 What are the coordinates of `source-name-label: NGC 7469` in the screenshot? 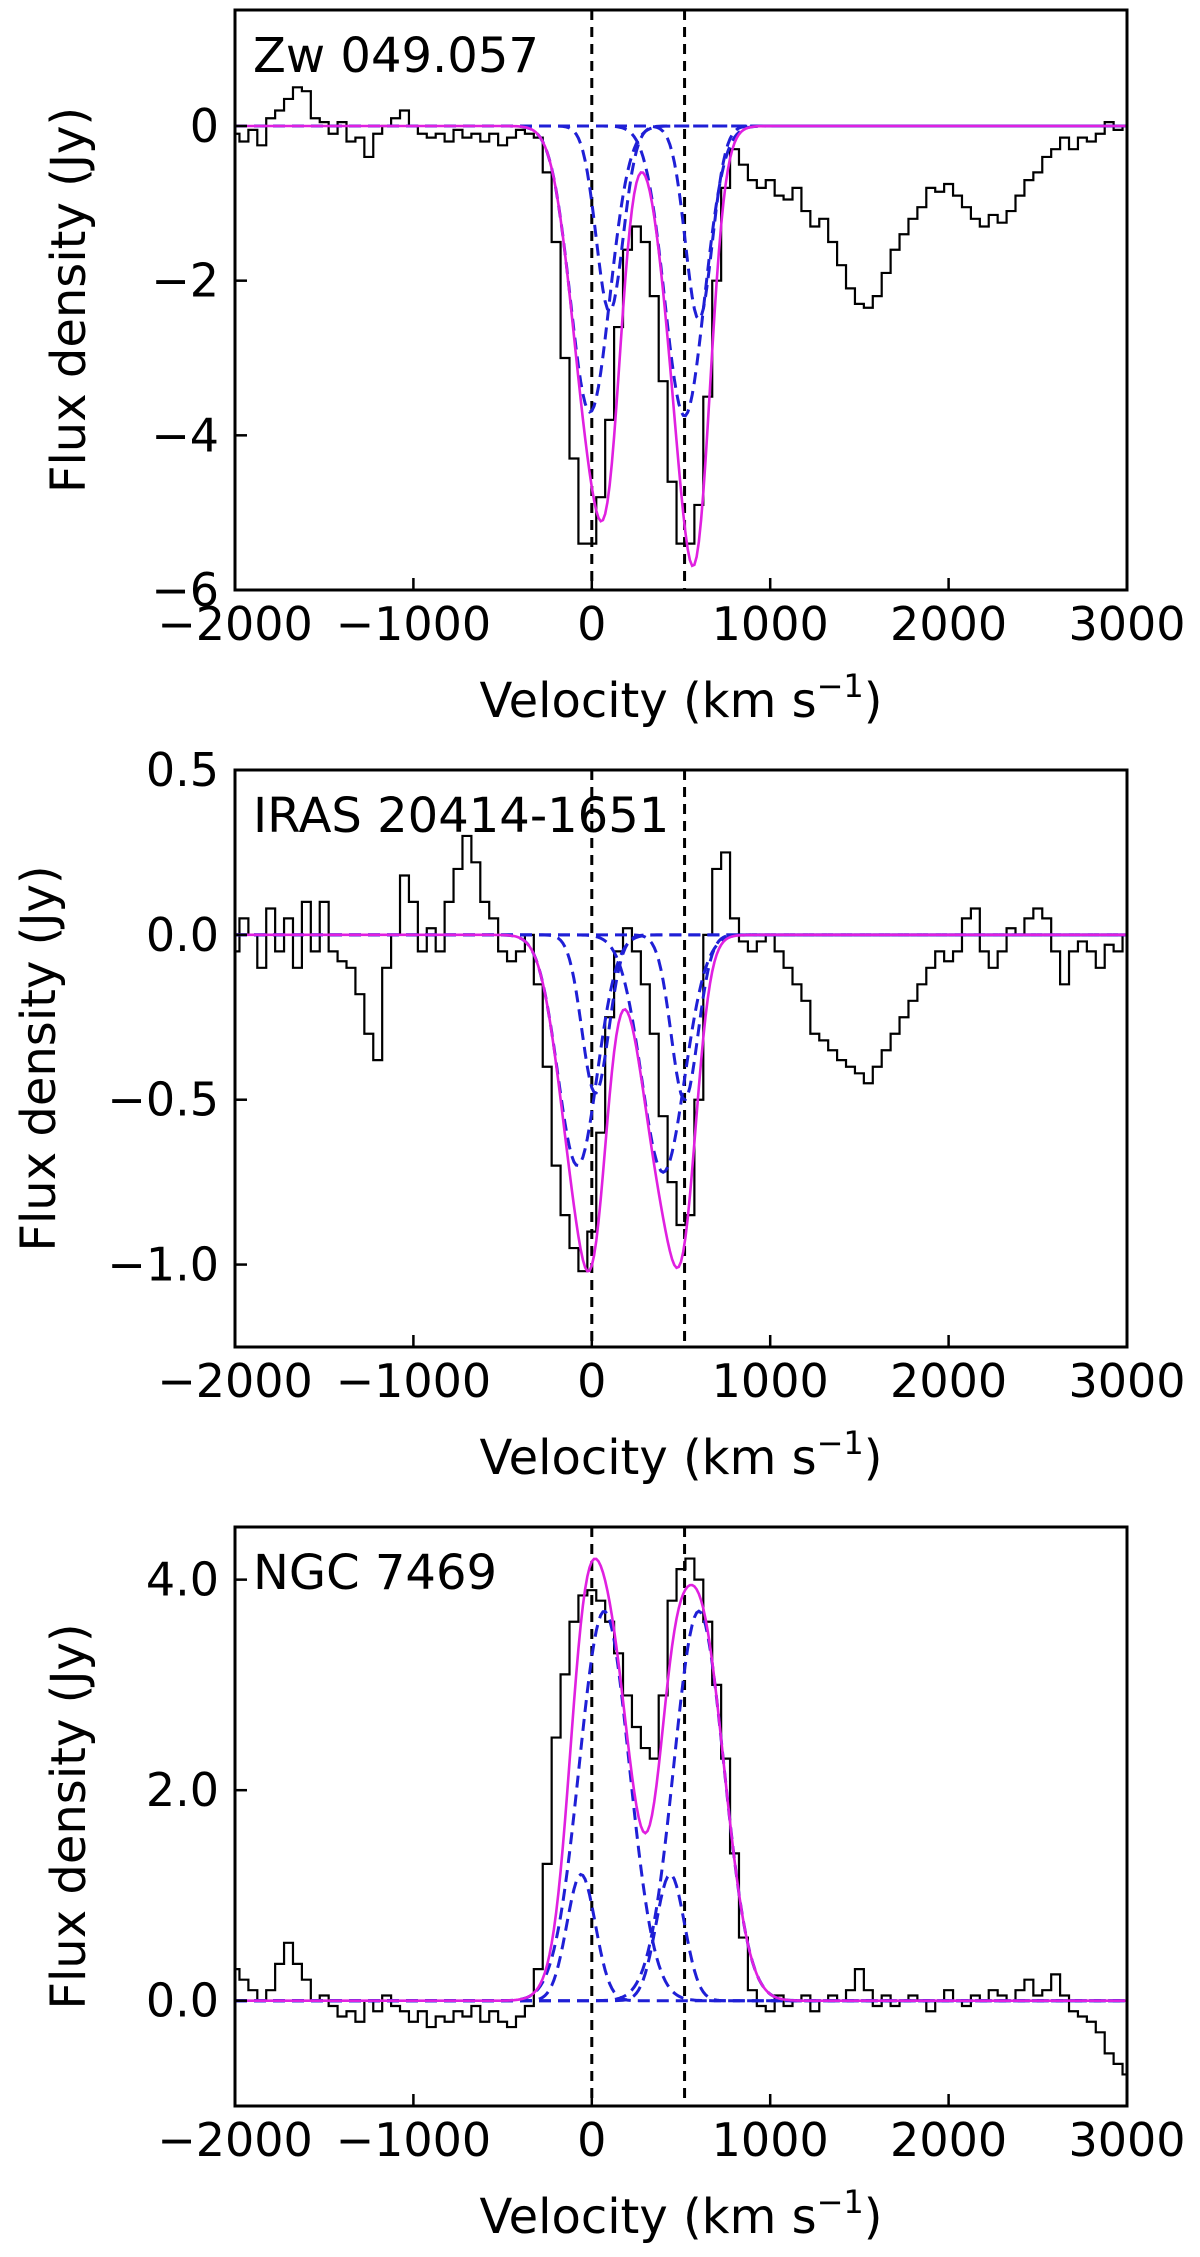 It's located at (375, 1573).